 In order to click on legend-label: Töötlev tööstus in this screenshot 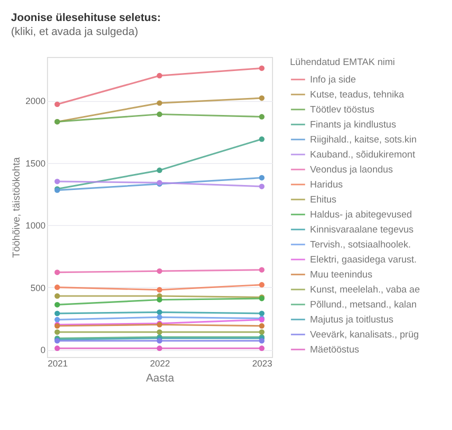, I will do `click(342, 110)`.